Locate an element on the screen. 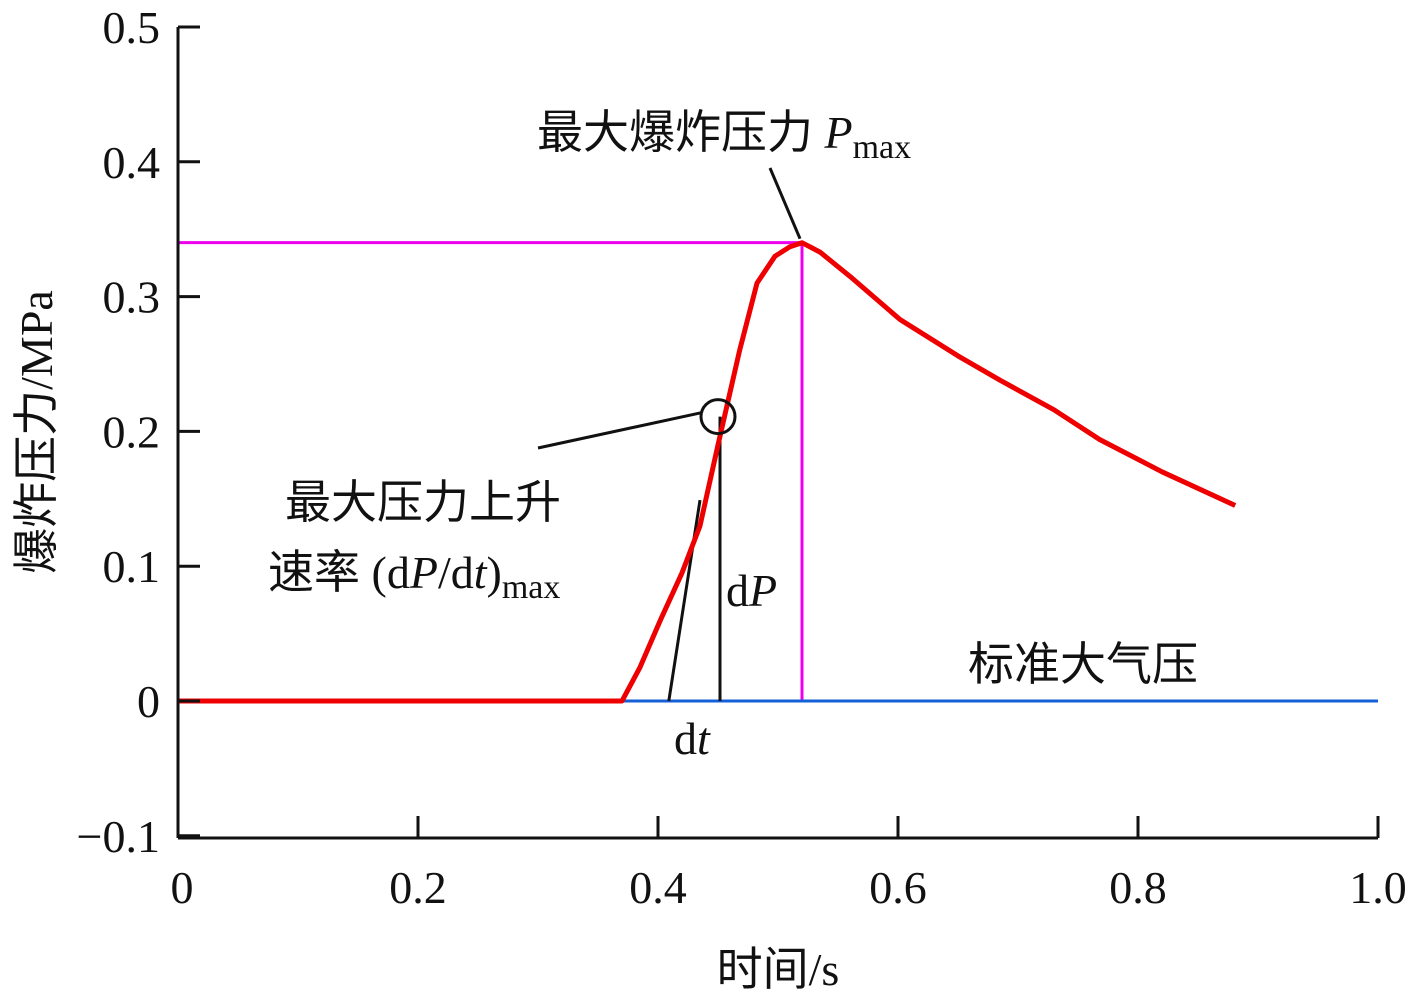 This screenshot has width=1418, height=1002. annotation-dt: dt is located at coordinates (692, 738).